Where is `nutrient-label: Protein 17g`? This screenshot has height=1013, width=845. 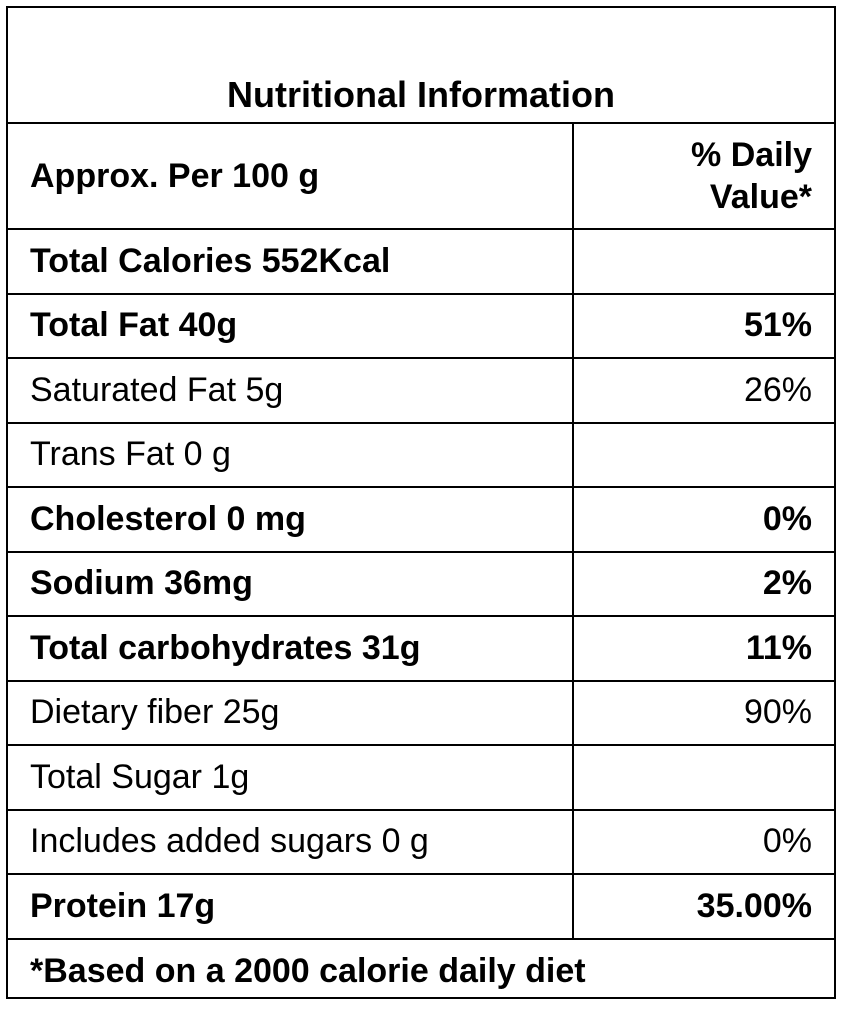
nutrient-label: Protein 17g is located at coordinates (291, 906).